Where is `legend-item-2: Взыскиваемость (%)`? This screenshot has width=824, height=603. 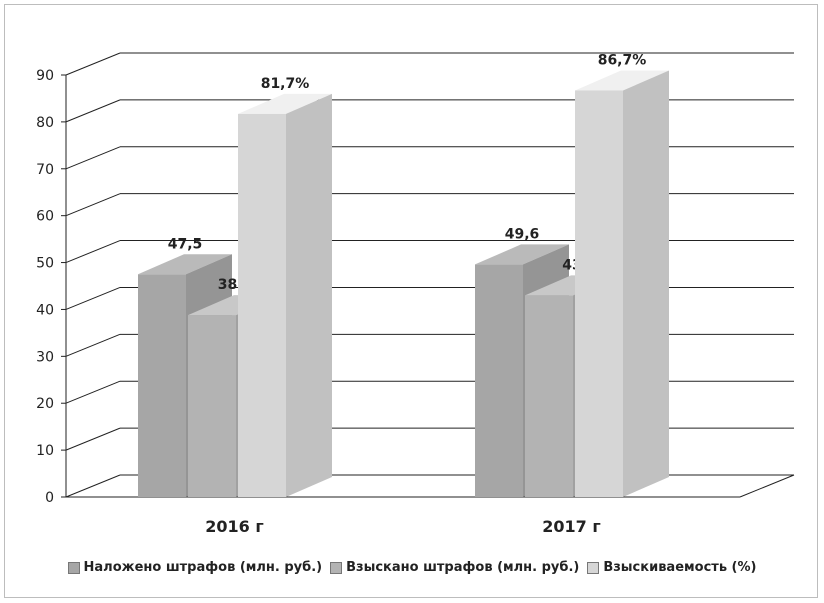
legend-item-2: Взыскиваемость (%) is located at coordinates (671, 567).